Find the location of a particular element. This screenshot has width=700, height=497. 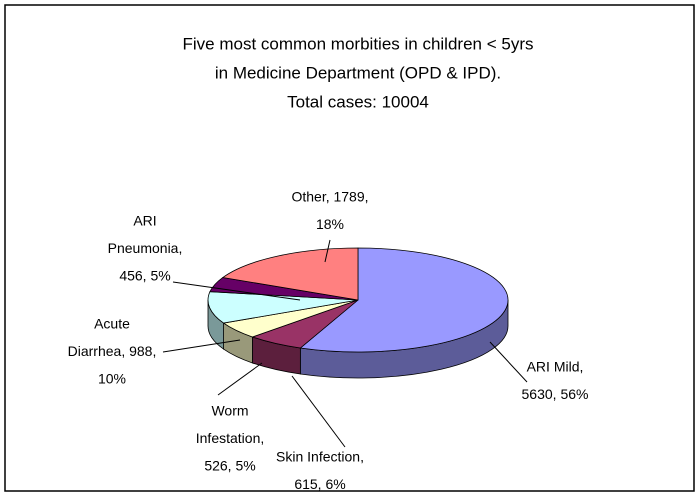

data-label: 10% is located at coordinates (112, 379).